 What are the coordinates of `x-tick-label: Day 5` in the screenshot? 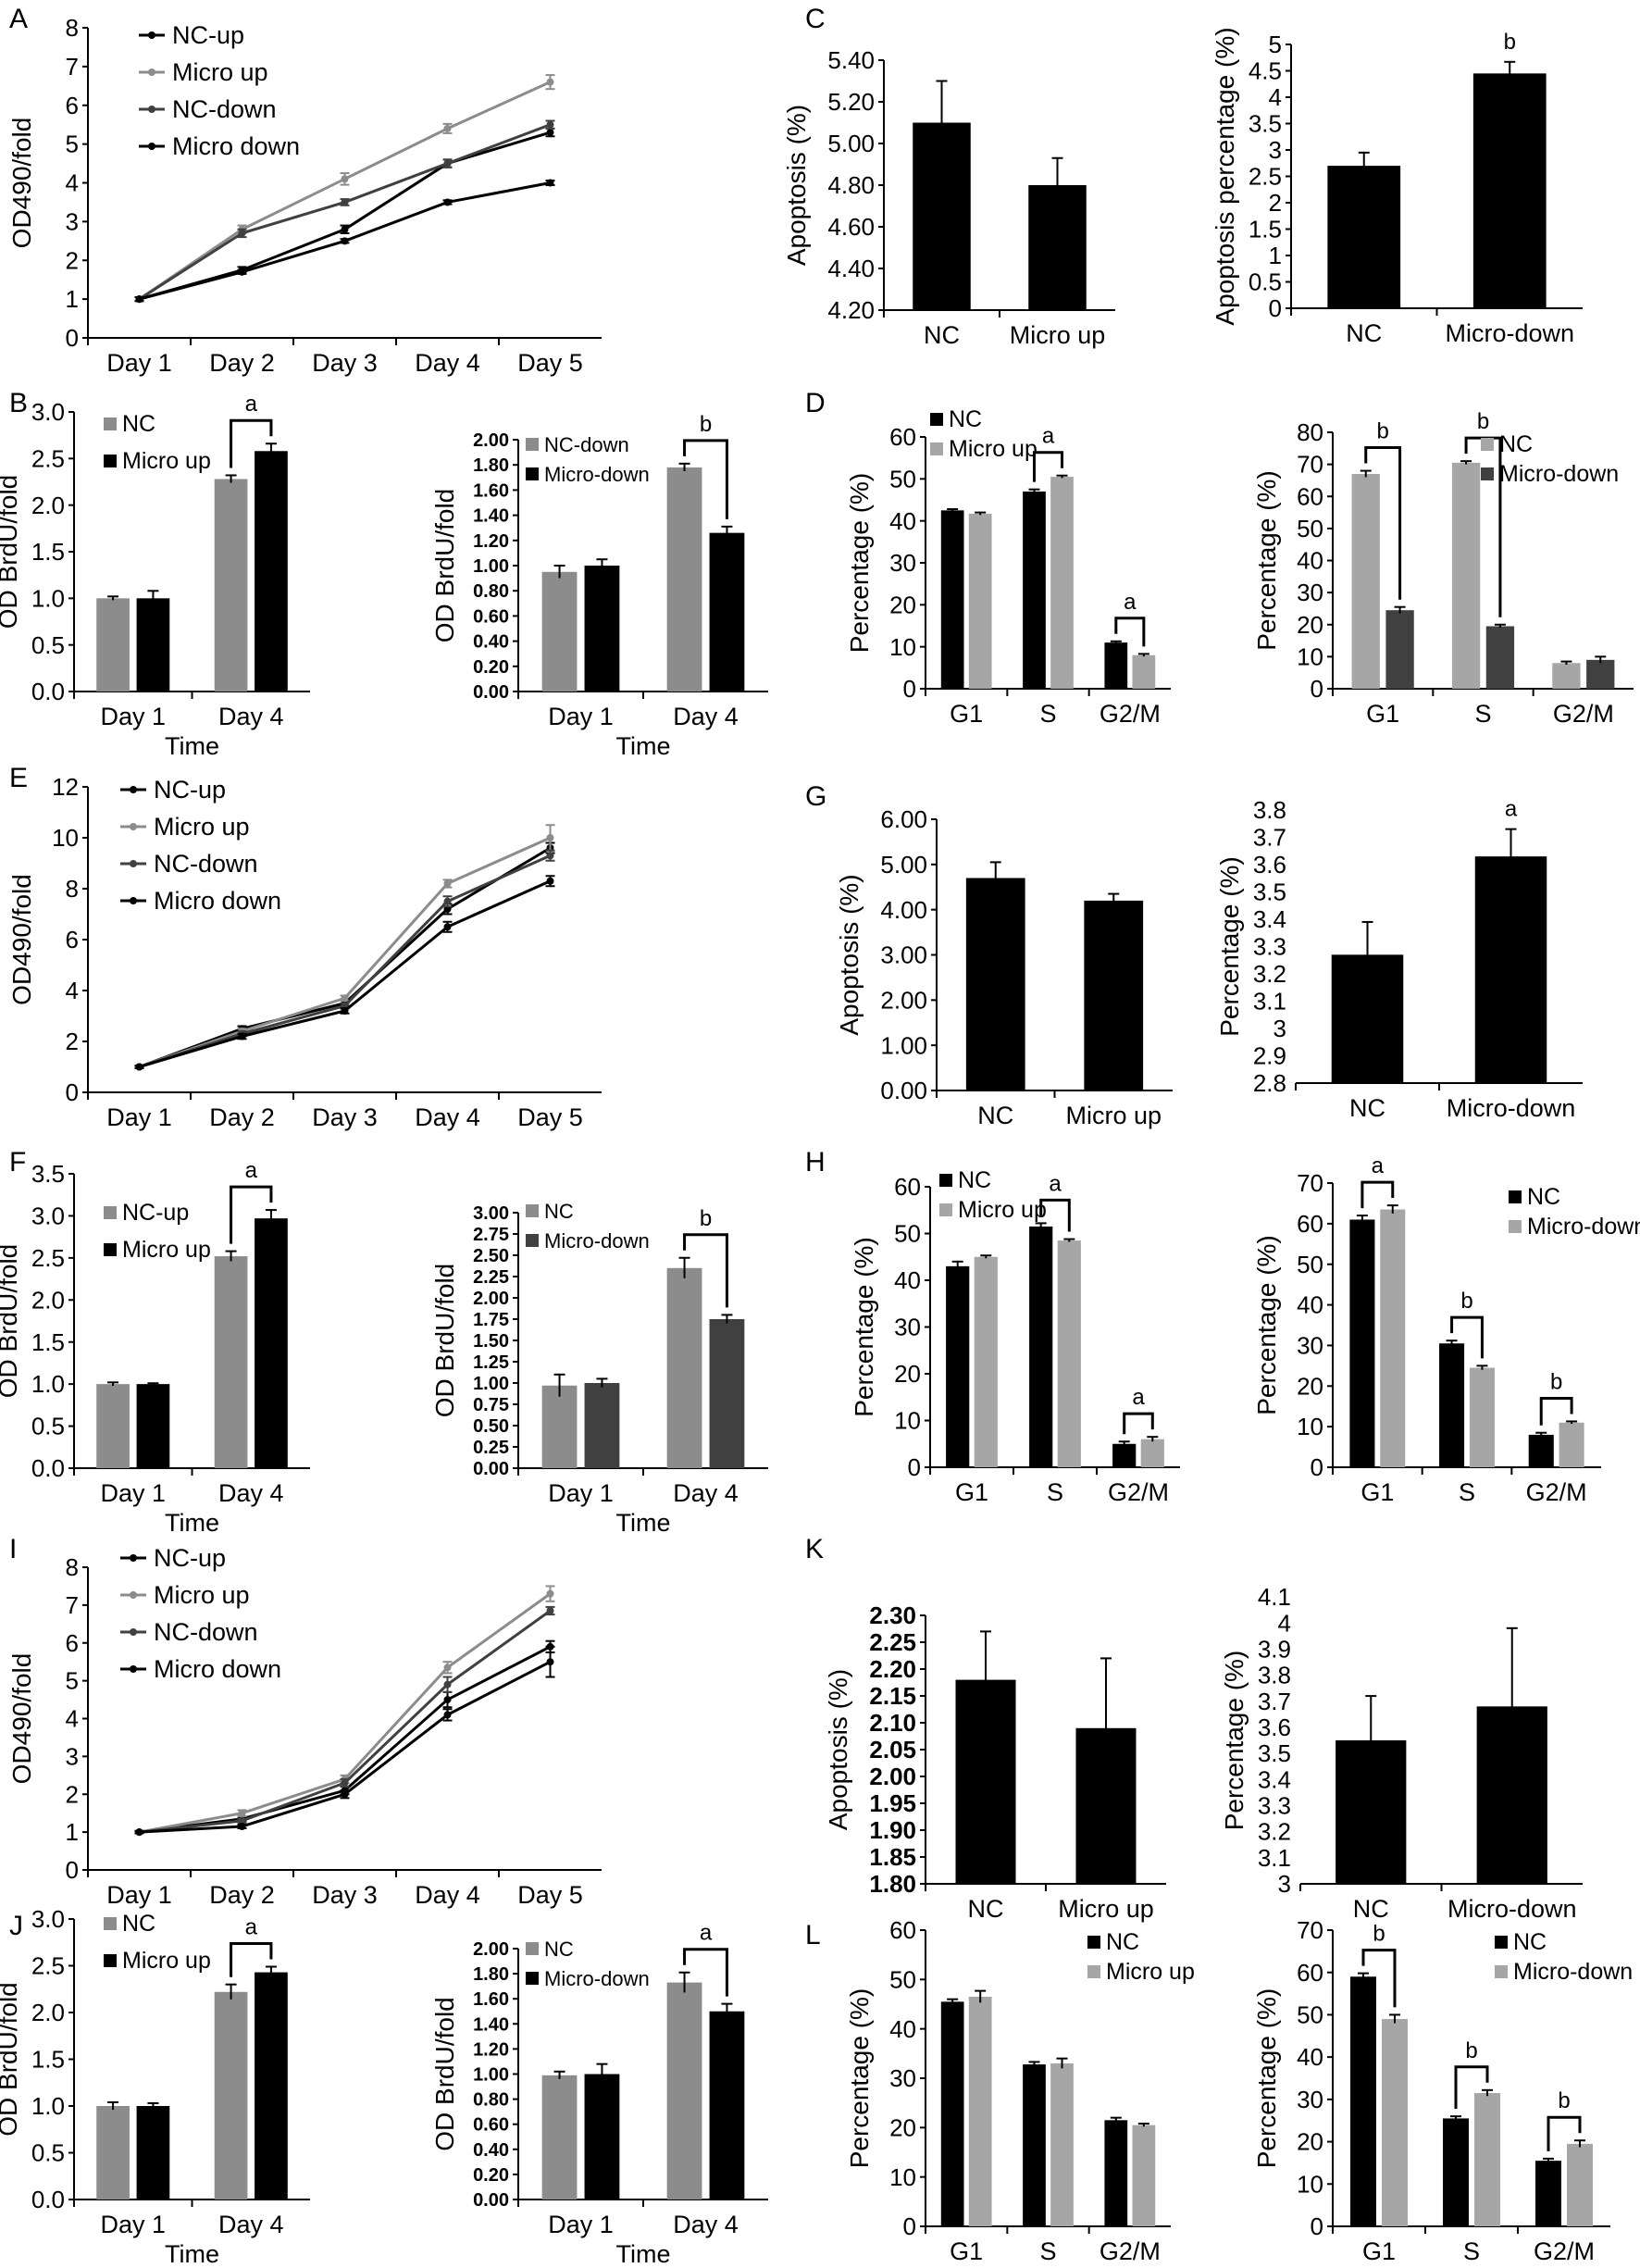 It's located at (550, 1117).